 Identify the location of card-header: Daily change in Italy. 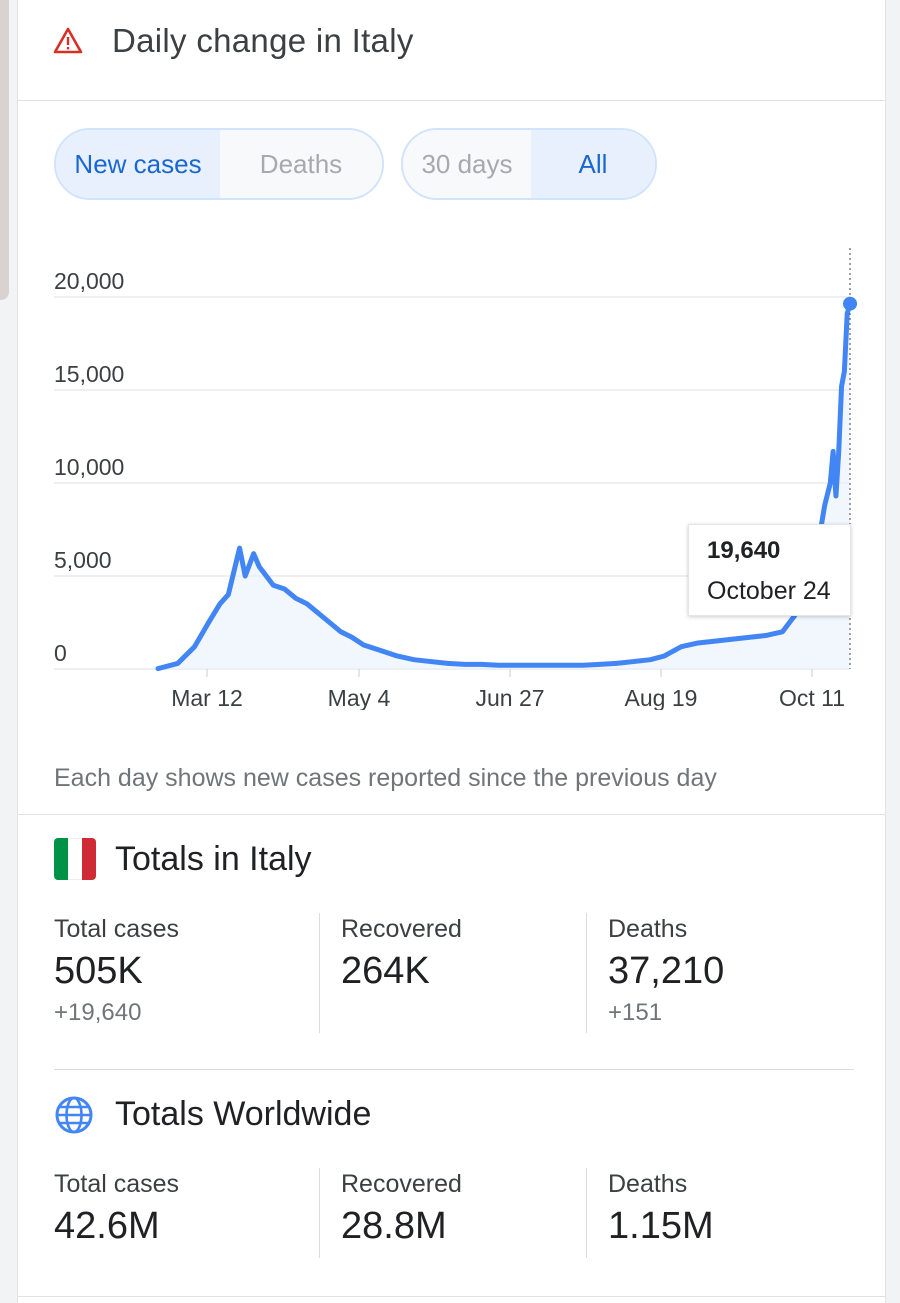
(451, 50).